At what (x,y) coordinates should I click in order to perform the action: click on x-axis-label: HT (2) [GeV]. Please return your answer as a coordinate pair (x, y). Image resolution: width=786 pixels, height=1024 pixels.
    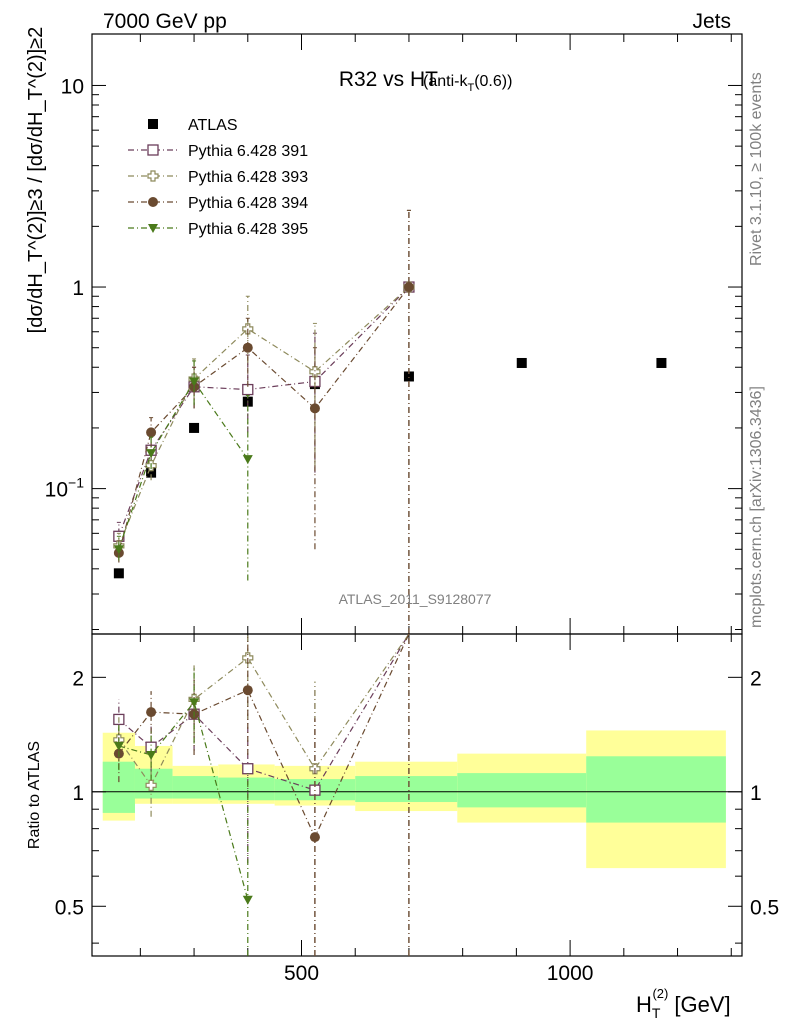
    Looking at the image, I should click on (683, 1003).